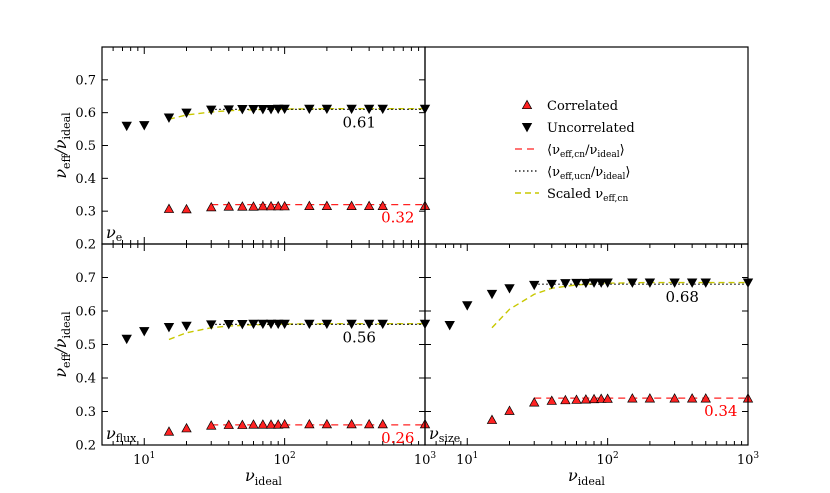  Describe the element at coordinates (575, 177) in the screenshot. I see `legend-label-sub: eff,ucn` at that location.